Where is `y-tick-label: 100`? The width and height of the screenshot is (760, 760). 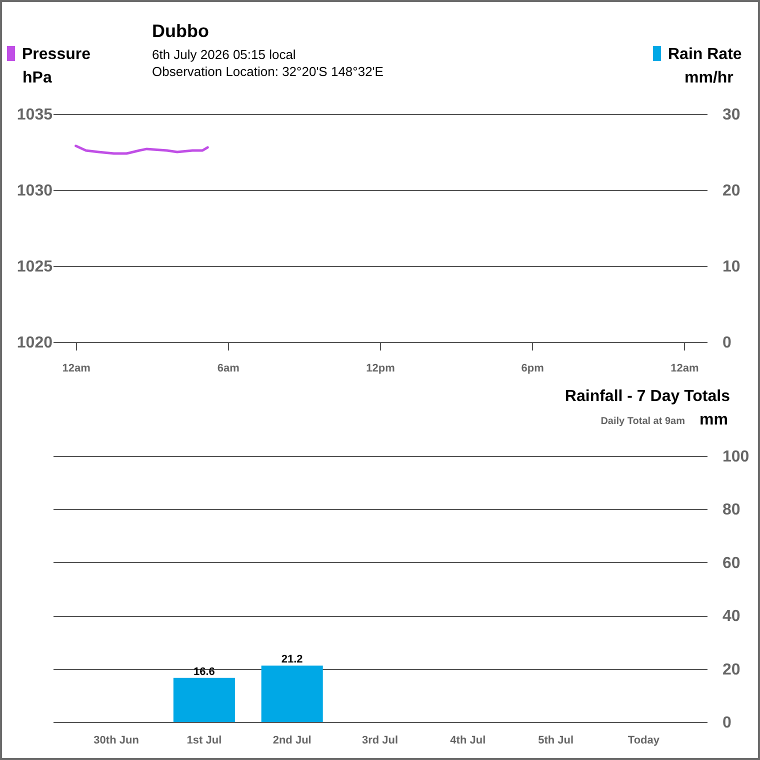 y-tick-label: 100 is located at coordinates (736, 457).